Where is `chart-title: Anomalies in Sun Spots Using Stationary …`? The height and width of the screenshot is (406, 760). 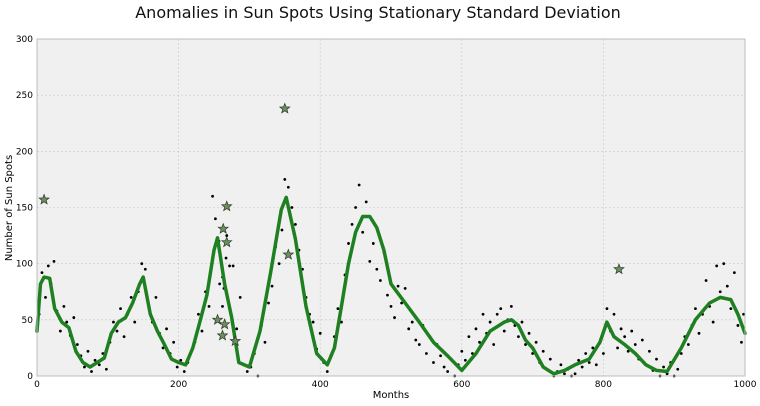 chart-title: Anomalies in Sun Spots Using Stationary … is located at coordinates (378, 12).